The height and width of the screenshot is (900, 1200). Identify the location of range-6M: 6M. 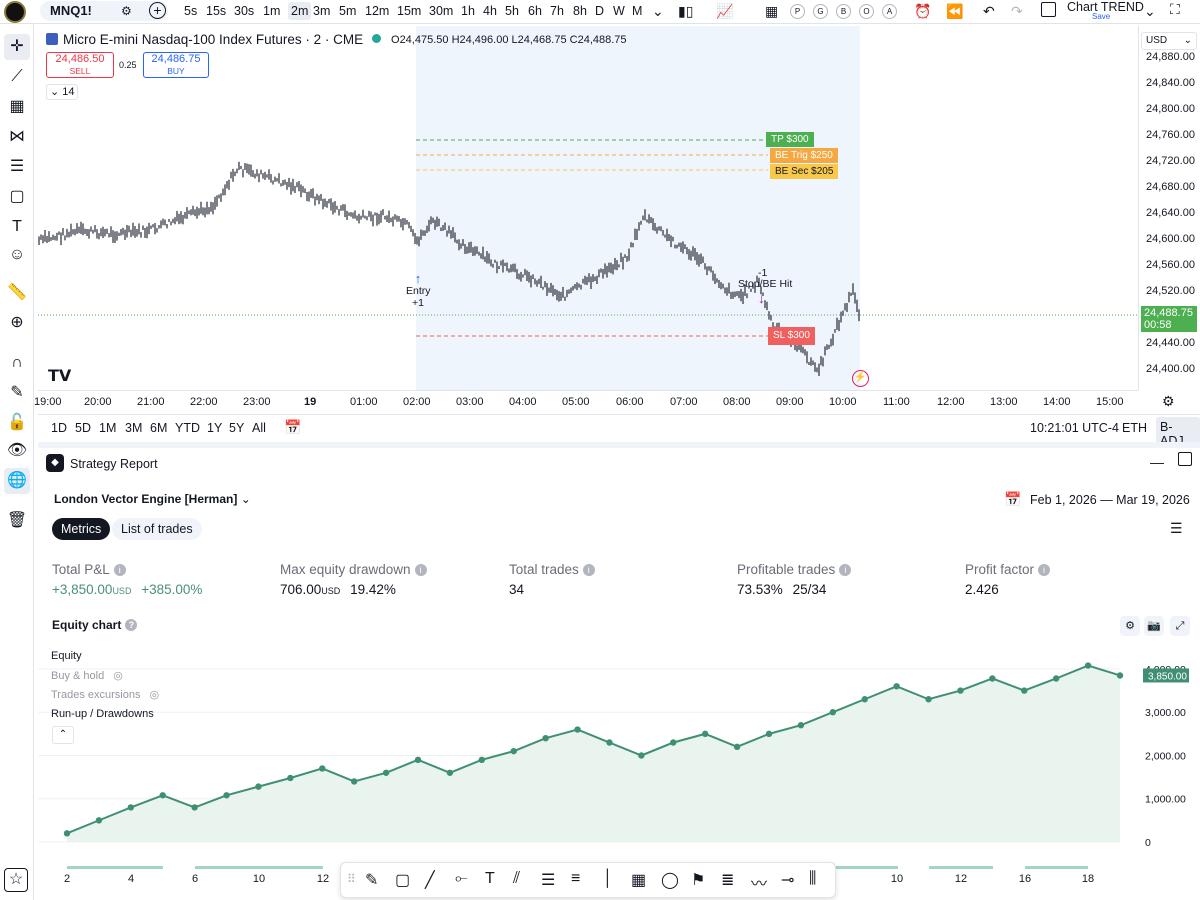
(159, 428).